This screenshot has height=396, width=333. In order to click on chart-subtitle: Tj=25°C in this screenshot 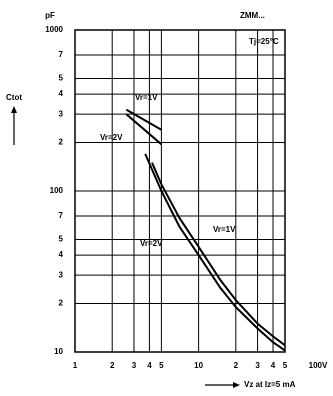, I will do `click(264, 41)`.